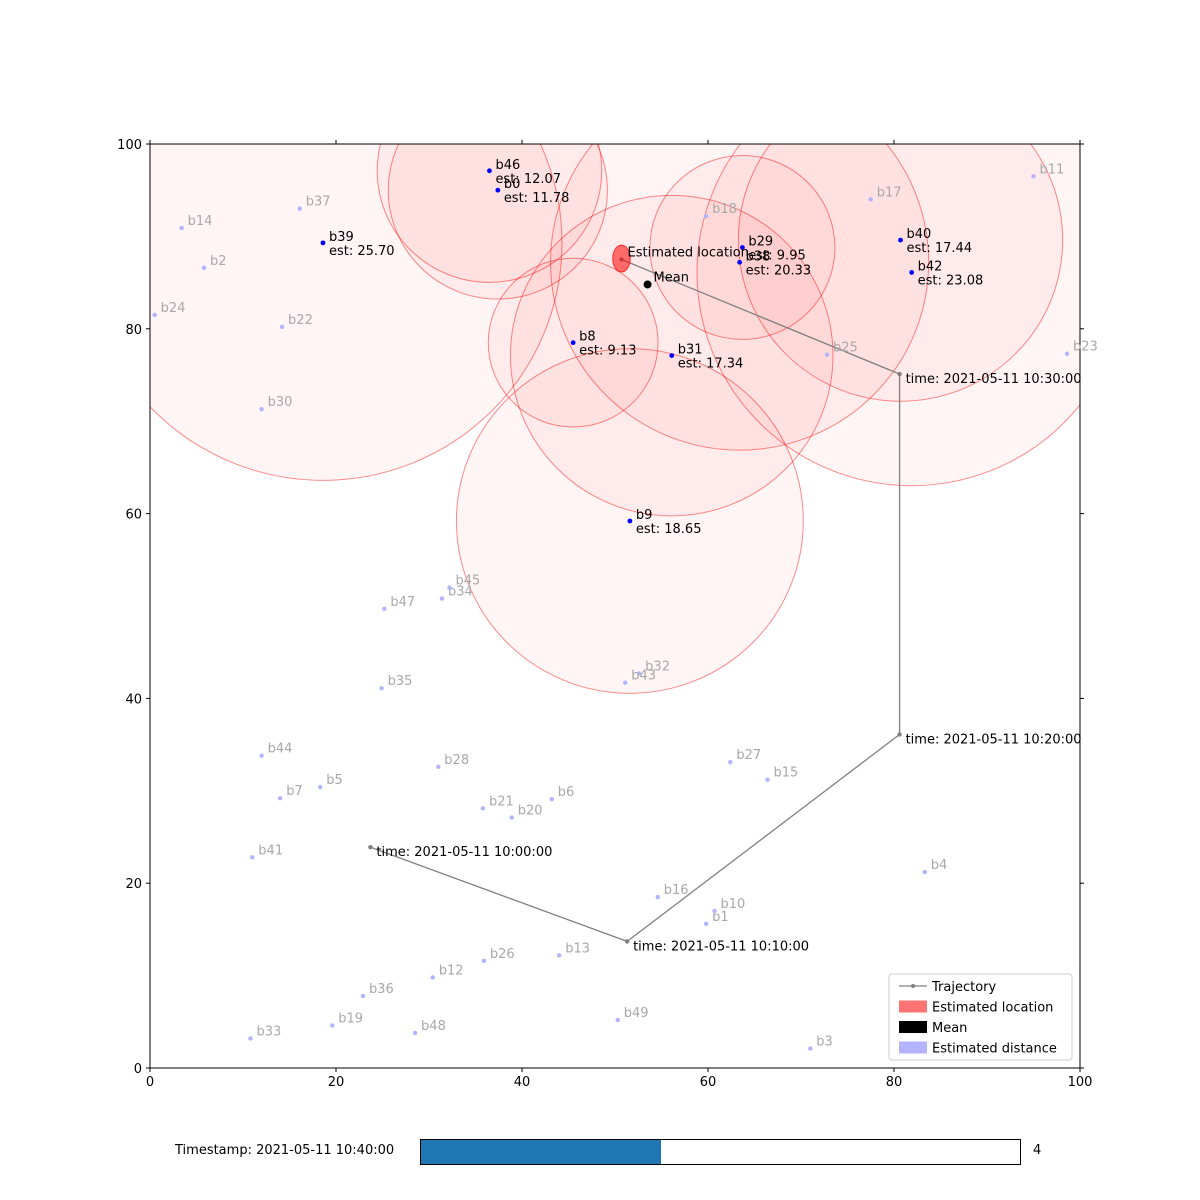 The height and width of the screenshot is (1200, 1200). I want to click on beacon-estimate-b46: est: 12.07, so click(528, 179).